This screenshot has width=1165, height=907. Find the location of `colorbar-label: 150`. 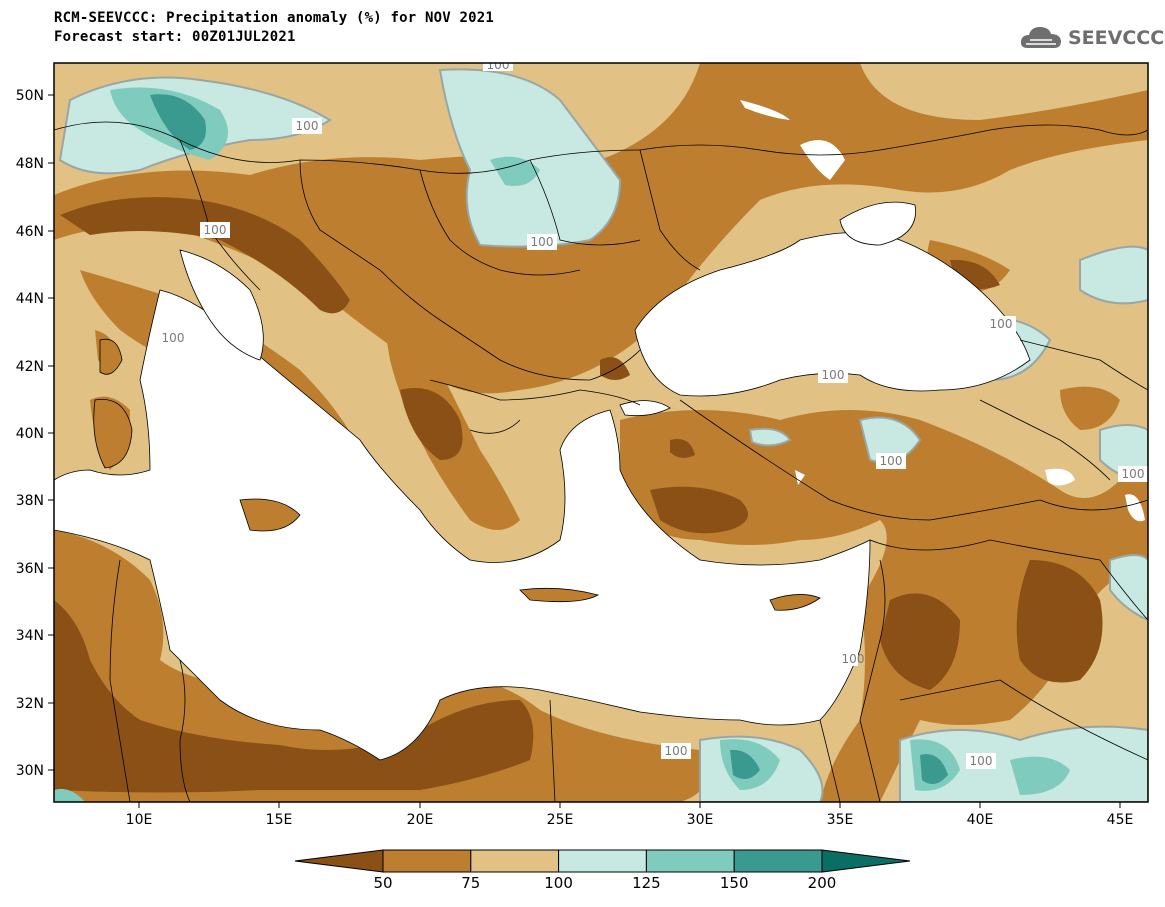

colorbar-label: 150 is located at coordinates (734, 883).